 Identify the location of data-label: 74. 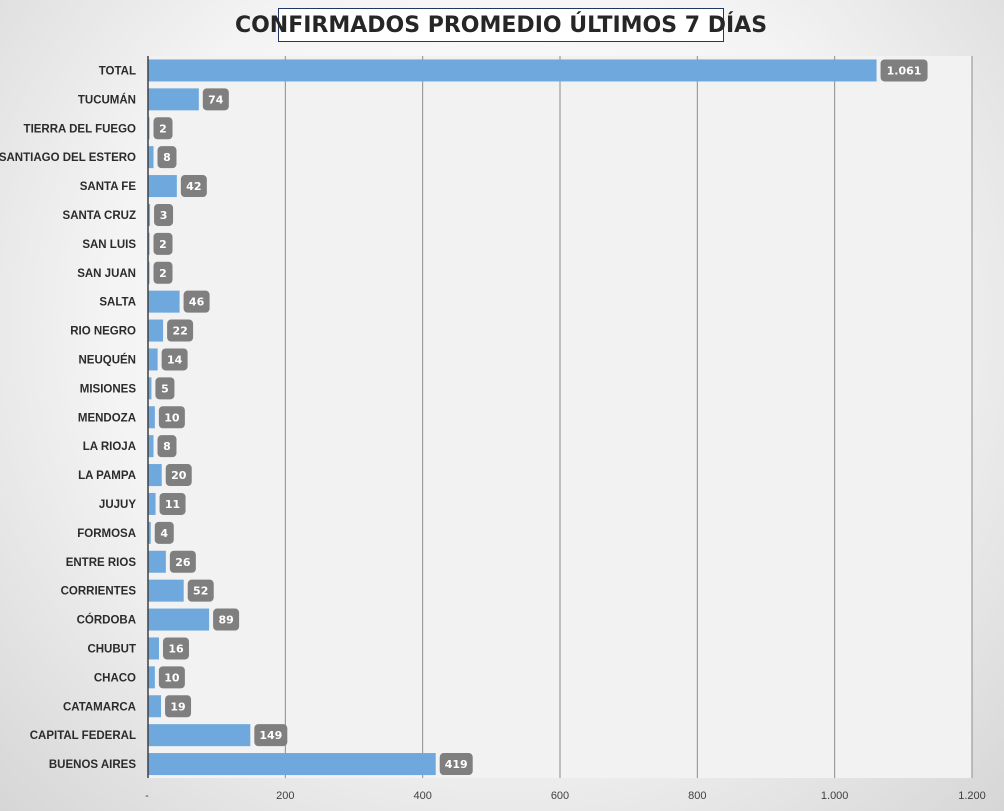
(216, 99).